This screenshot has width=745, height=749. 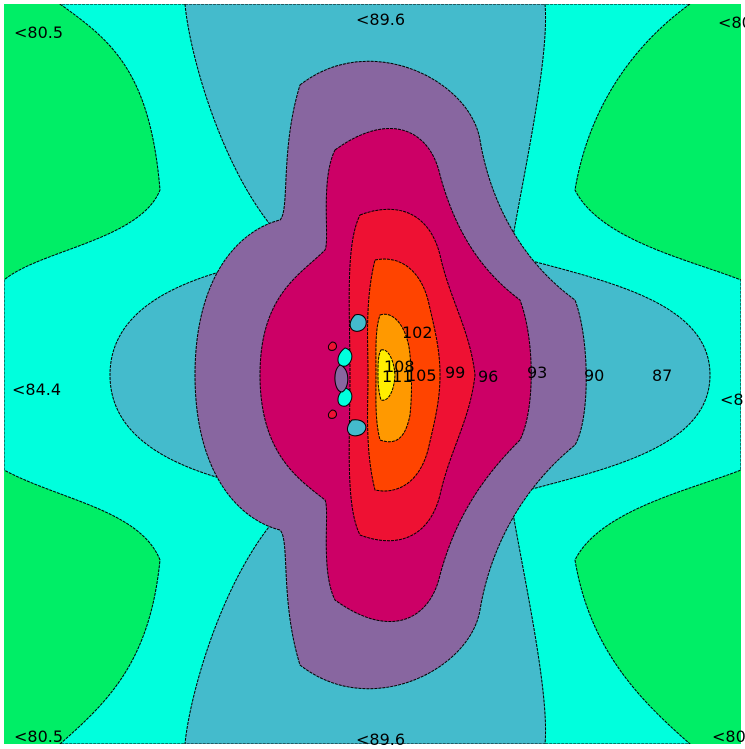 What do you see at coordinates (594, 375) in the screenshot?
I see `contour-label-11: 90` at bounding box center [594, 375].